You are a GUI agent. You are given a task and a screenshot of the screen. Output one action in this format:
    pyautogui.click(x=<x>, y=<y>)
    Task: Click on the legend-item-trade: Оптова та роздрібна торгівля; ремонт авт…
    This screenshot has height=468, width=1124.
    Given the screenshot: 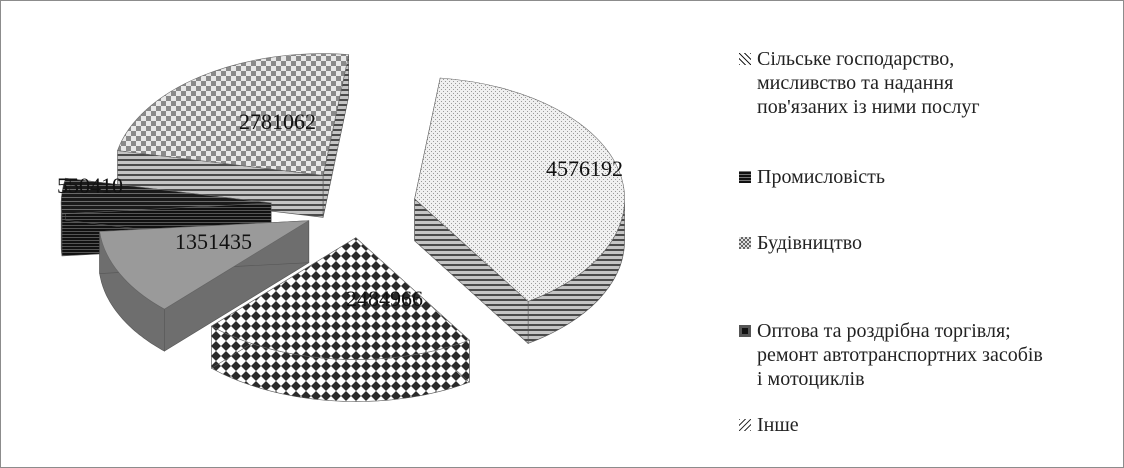 What is the action you would take?
    pyautogui.click(x=891, y=355)
    